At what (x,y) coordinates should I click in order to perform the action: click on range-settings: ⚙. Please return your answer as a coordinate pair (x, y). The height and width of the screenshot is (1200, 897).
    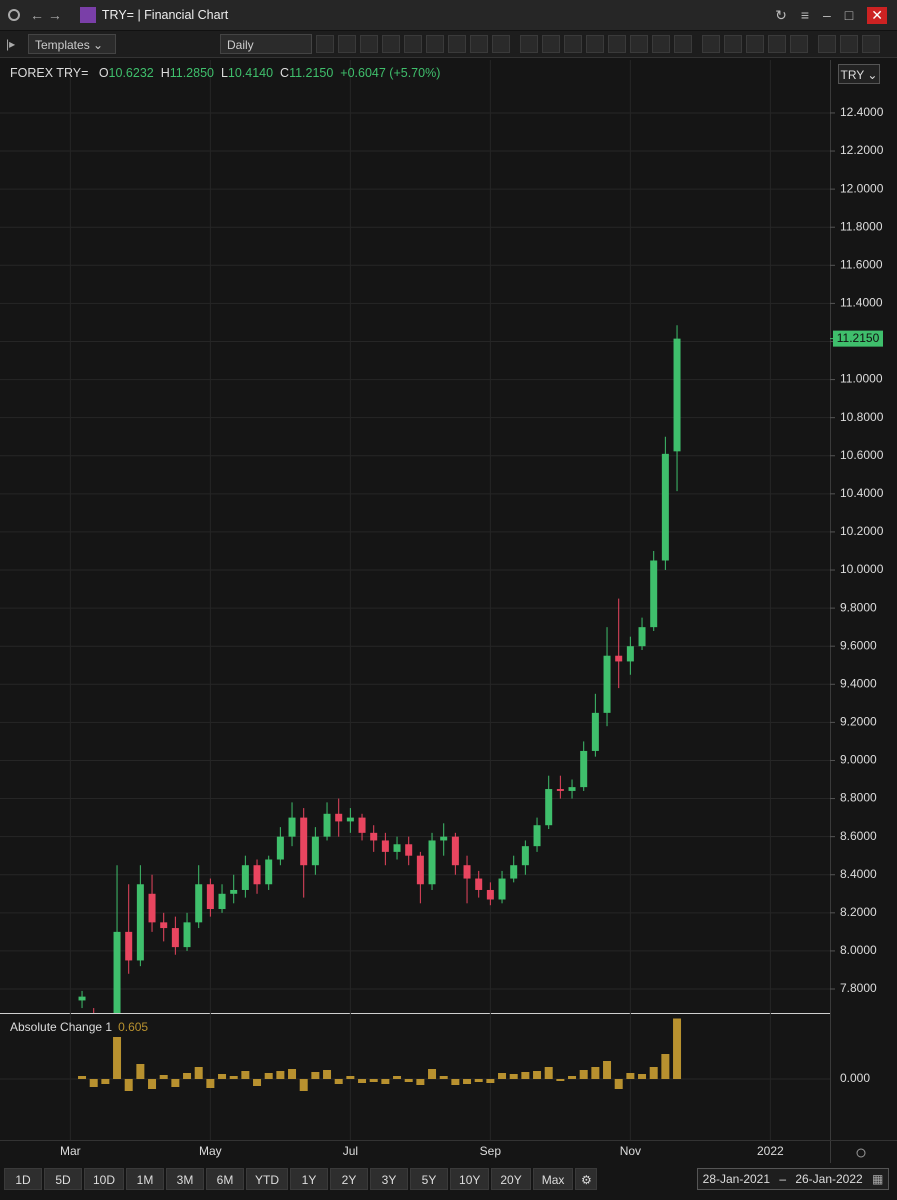
    Looking at the image, I should click on (586, 1179).